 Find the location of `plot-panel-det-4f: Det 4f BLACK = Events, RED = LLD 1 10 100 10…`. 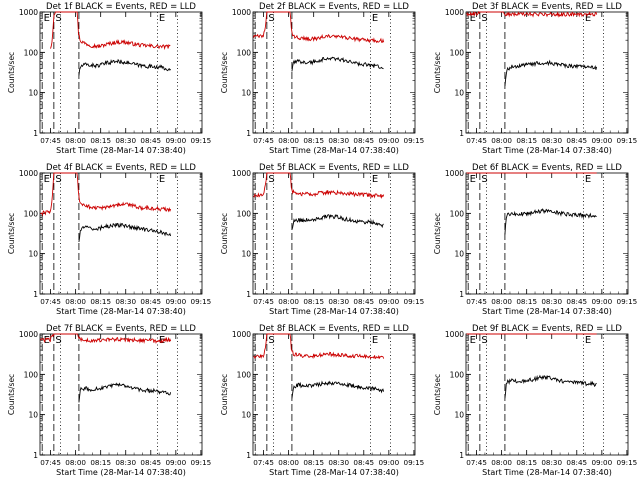

plot-panel-det-4f: Det 4f BLACK = Events, RED = LLD 1 10 100 10… is located at coordinates (109, 239).